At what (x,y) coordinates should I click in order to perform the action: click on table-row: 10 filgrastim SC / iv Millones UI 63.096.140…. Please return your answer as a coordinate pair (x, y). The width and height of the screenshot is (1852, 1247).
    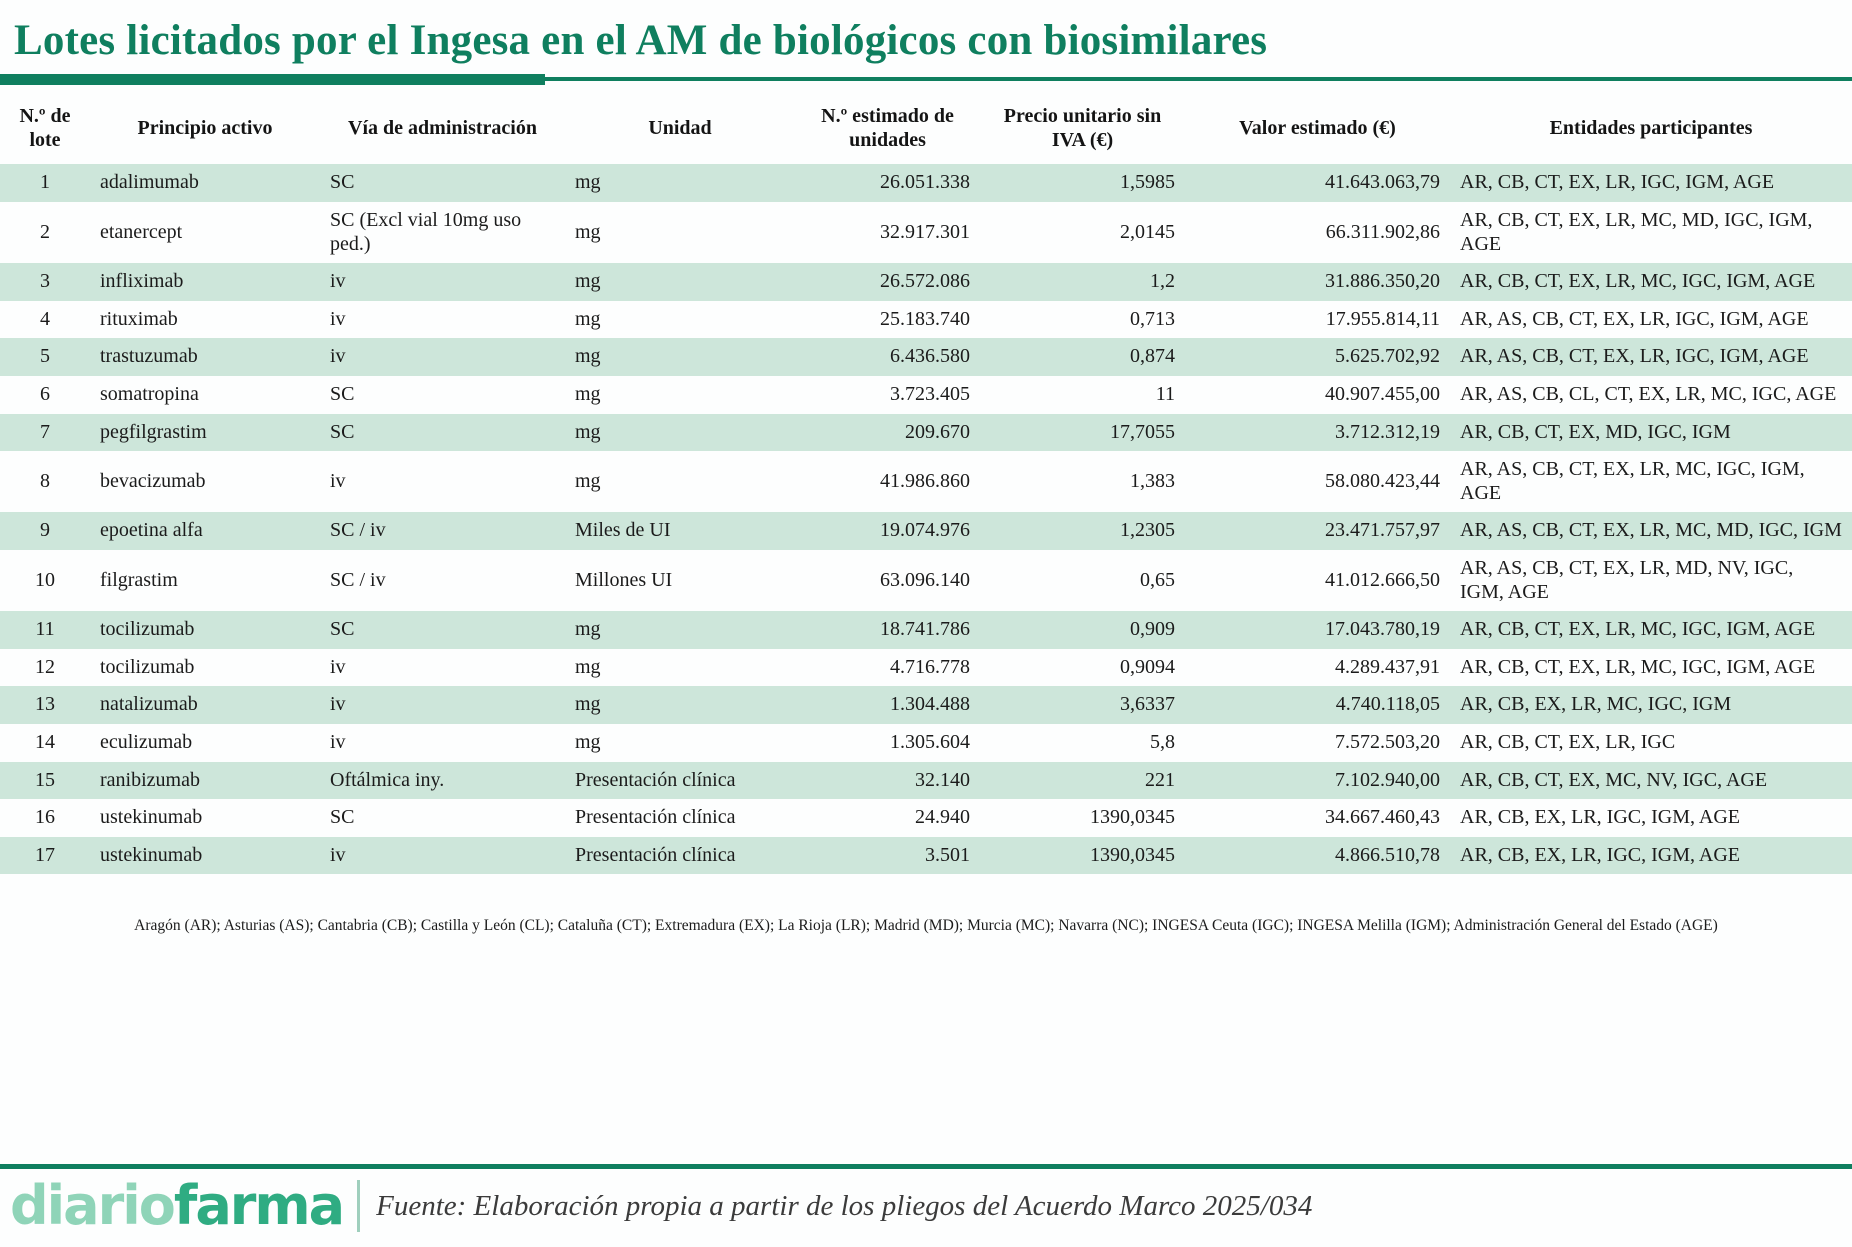
    Looking at the image, I should click on (926, 580).